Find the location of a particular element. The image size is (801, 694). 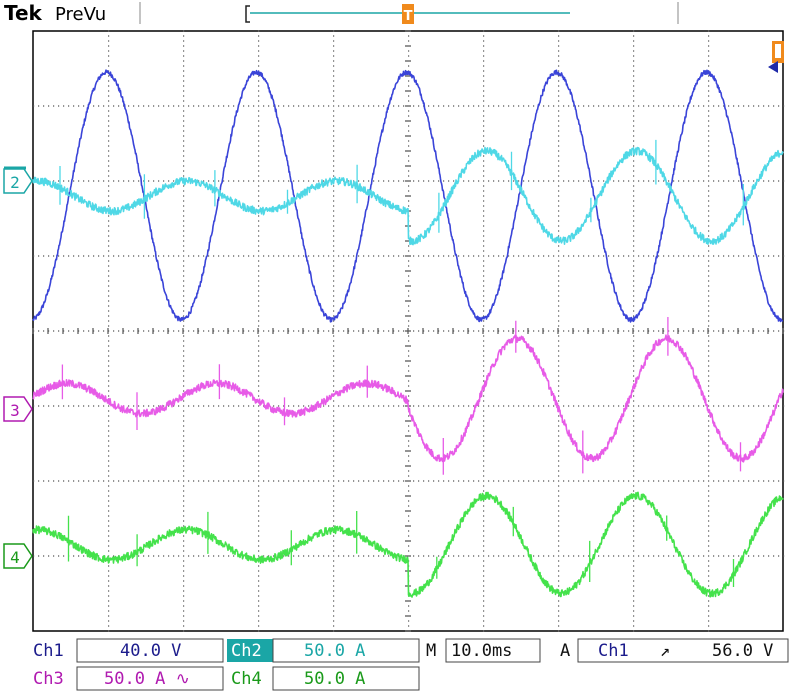

brand-label: Tek is located at coordinates (23, 13).